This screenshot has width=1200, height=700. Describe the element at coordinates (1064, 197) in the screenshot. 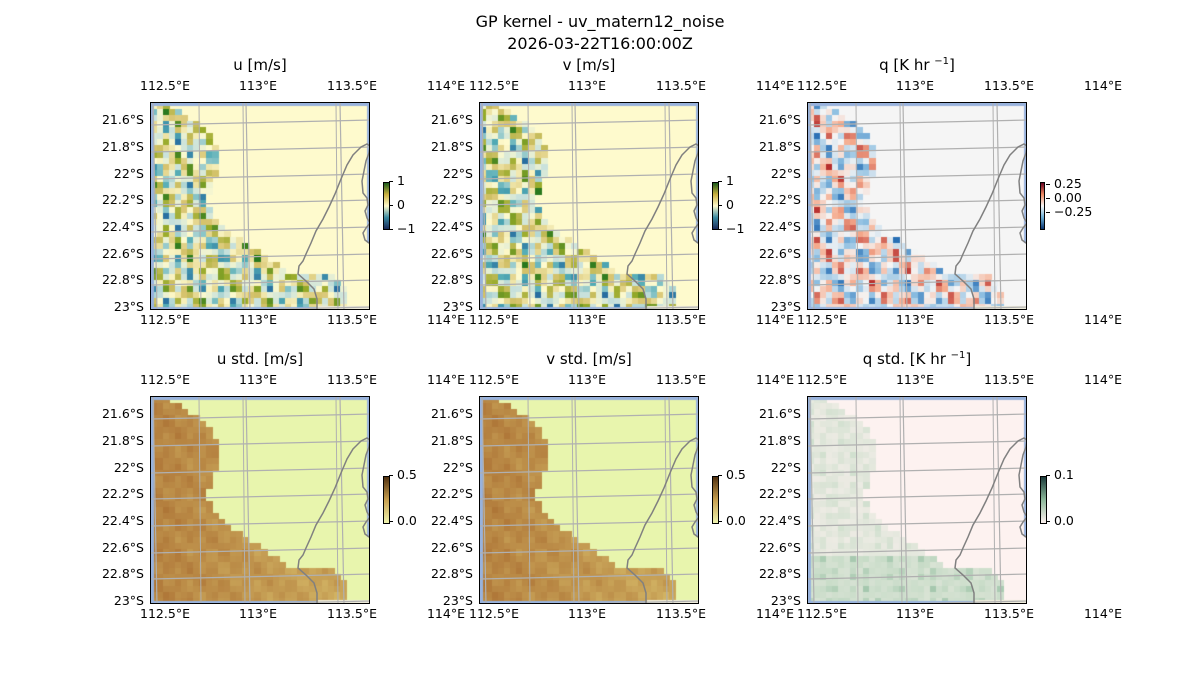

I see `colorbar-tick-label: 0.00` at that location.